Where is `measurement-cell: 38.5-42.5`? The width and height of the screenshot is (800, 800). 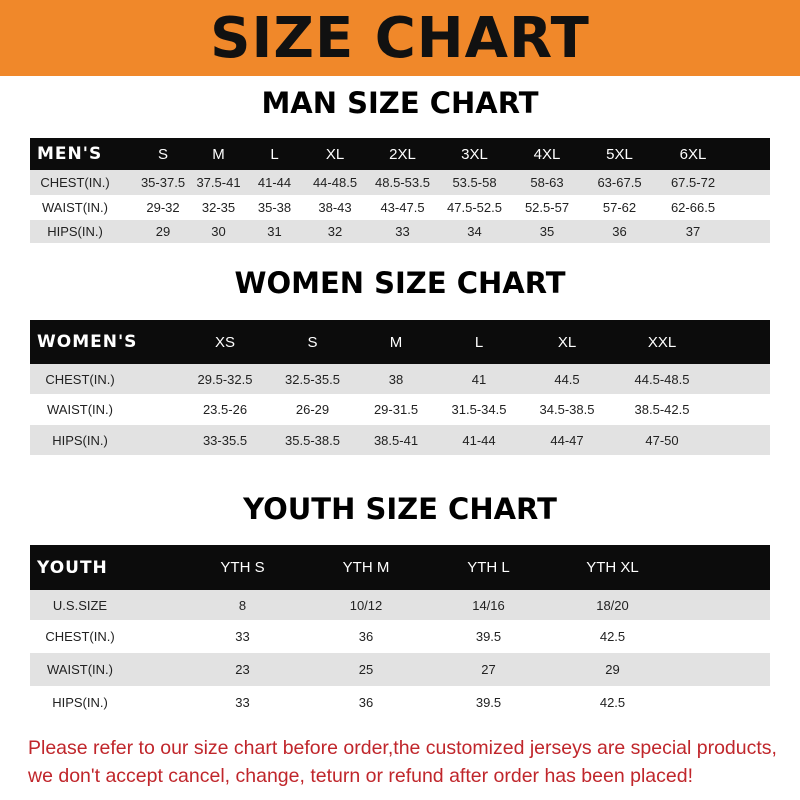
measurement-cell: 38.5-42.5 is located at coordinates (662, 409).